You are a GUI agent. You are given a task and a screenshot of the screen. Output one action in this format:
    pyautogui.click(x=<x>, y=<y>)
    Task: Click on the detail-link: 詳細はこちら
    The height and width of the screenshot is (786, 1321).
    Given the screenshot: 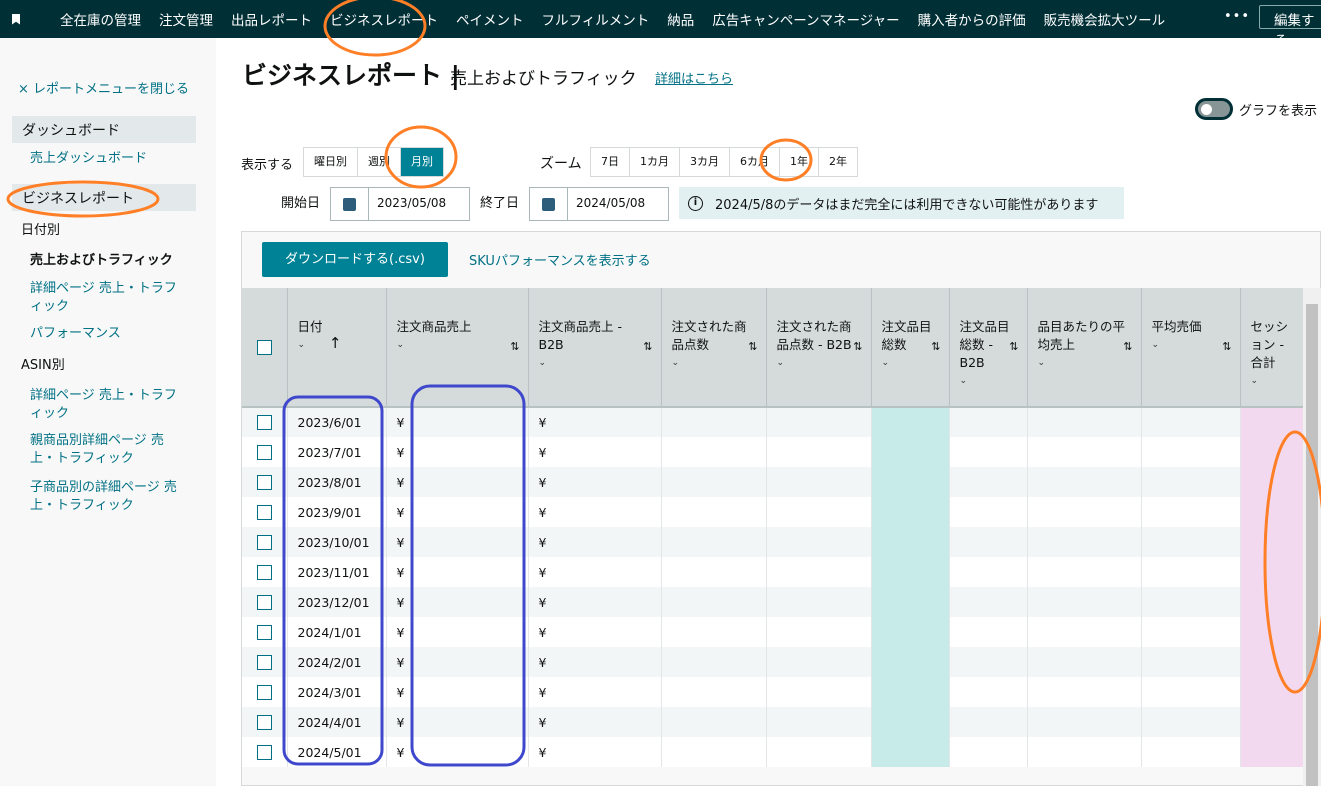 What is the action you would take?
    pyautogui.click(x=694, y=79)
    